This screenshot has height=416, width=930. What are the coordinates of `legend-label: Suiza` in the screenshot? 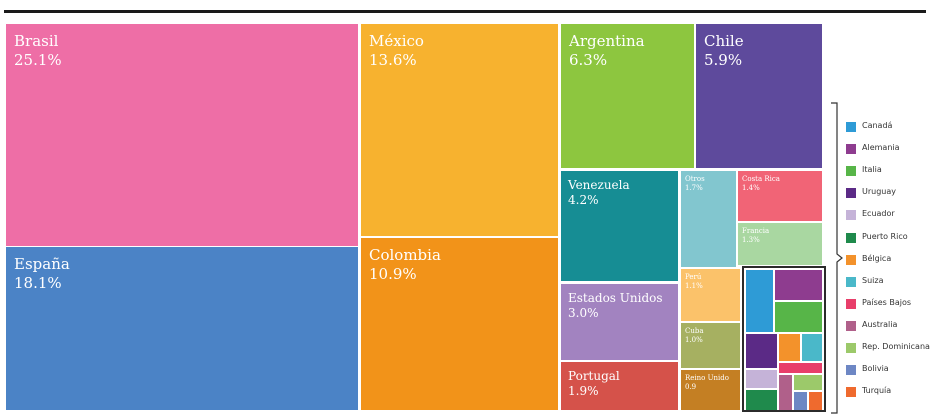 It's located at (873, 280).